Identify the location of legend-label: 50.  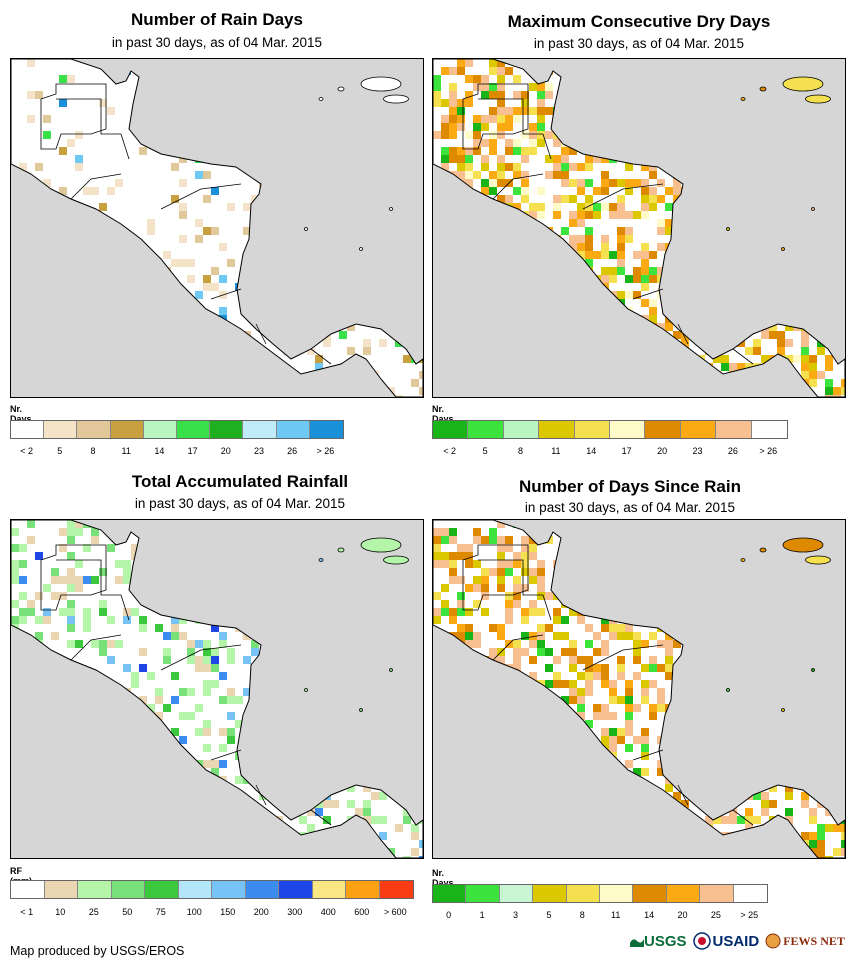
(127, 912).